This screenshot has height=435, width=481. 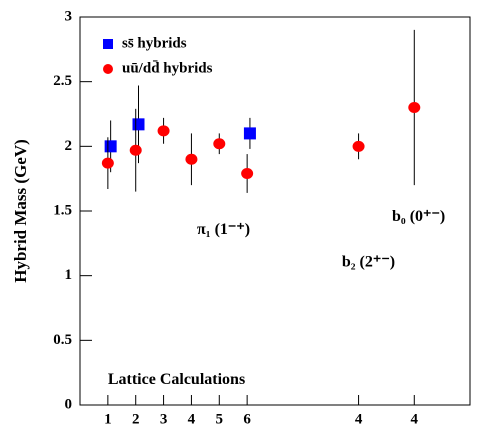 I want to click on x-tick-label: 1, so click(x=108, y=419).